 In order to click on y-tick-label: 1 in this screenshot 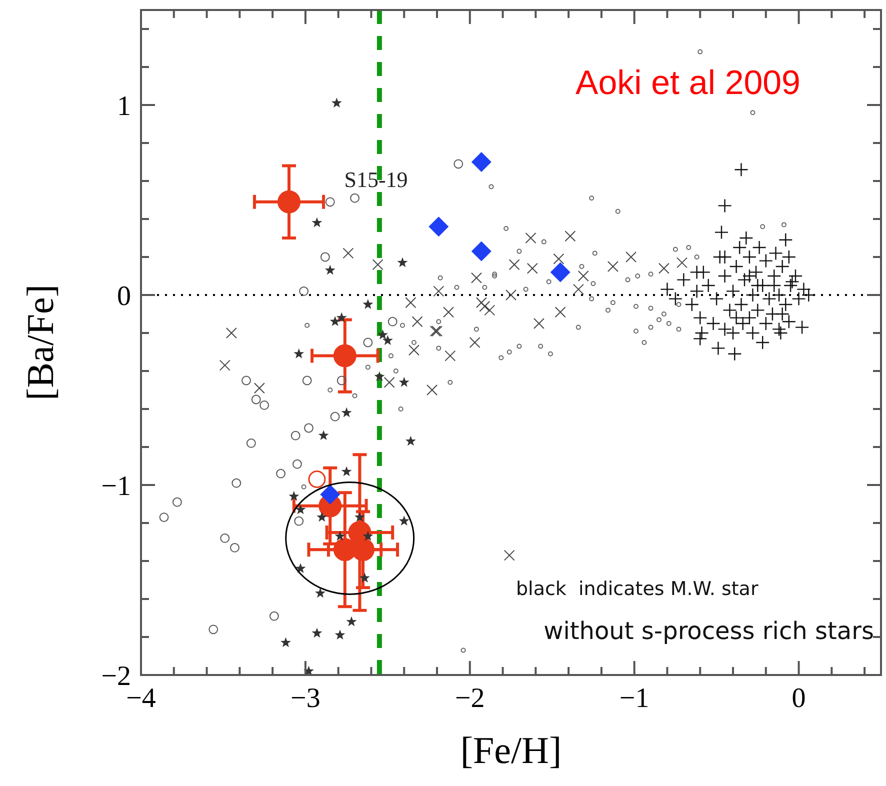, I will do `click(124, 106)`.